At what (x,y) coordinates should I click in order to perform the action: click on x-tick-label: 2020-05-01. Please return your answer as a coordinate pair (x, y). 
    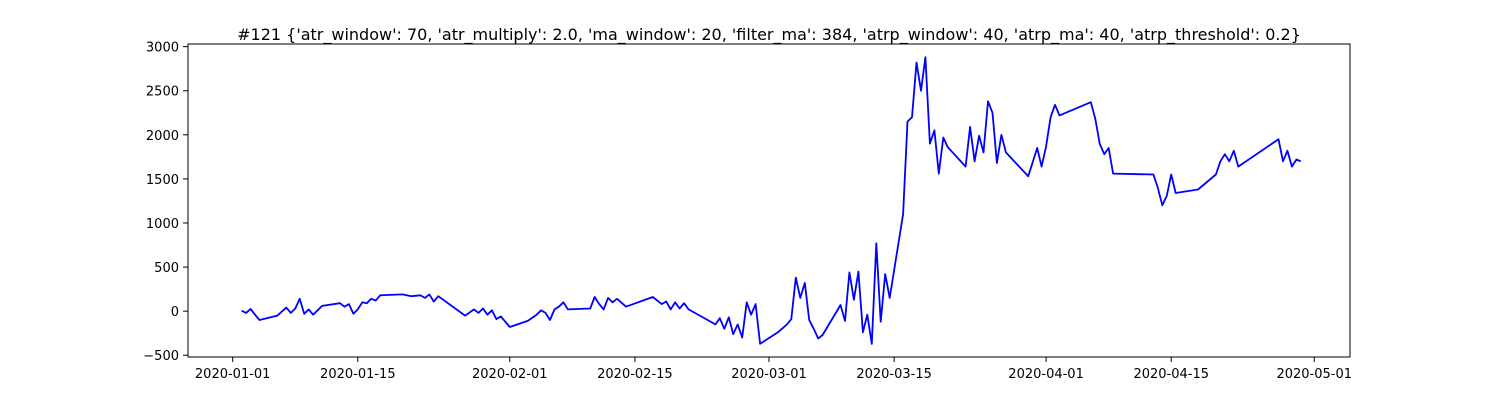
    Looking at the image, I should click on (1314, 374).